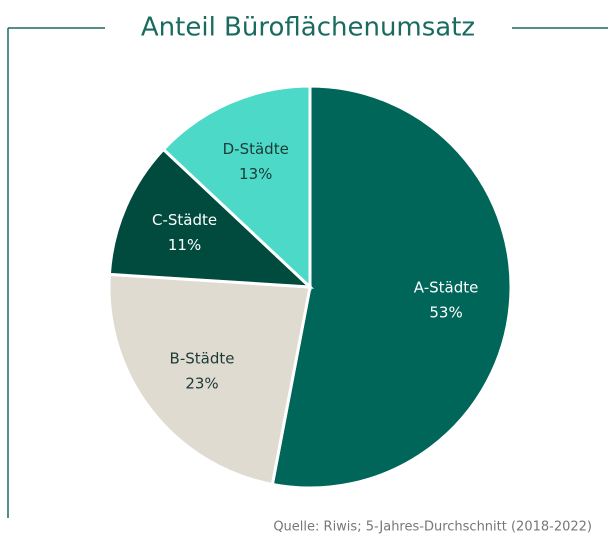  What do you see at coordinates (184, 220) in the screenshot?
I see `slice-label: C-Städte` at bounding box center [184, 220].